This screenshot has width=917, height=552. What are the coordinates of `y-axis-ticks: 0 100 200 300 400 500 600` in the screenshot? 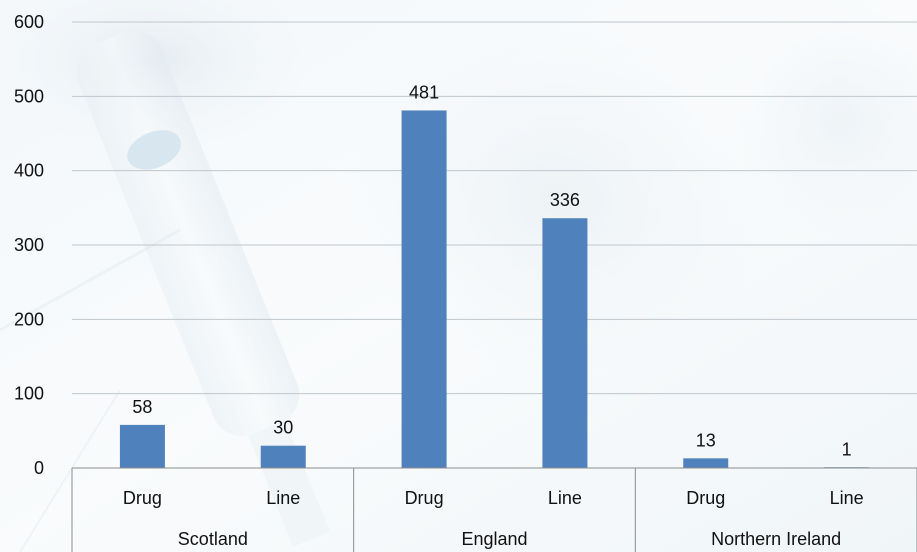 It's located at (29, 245).